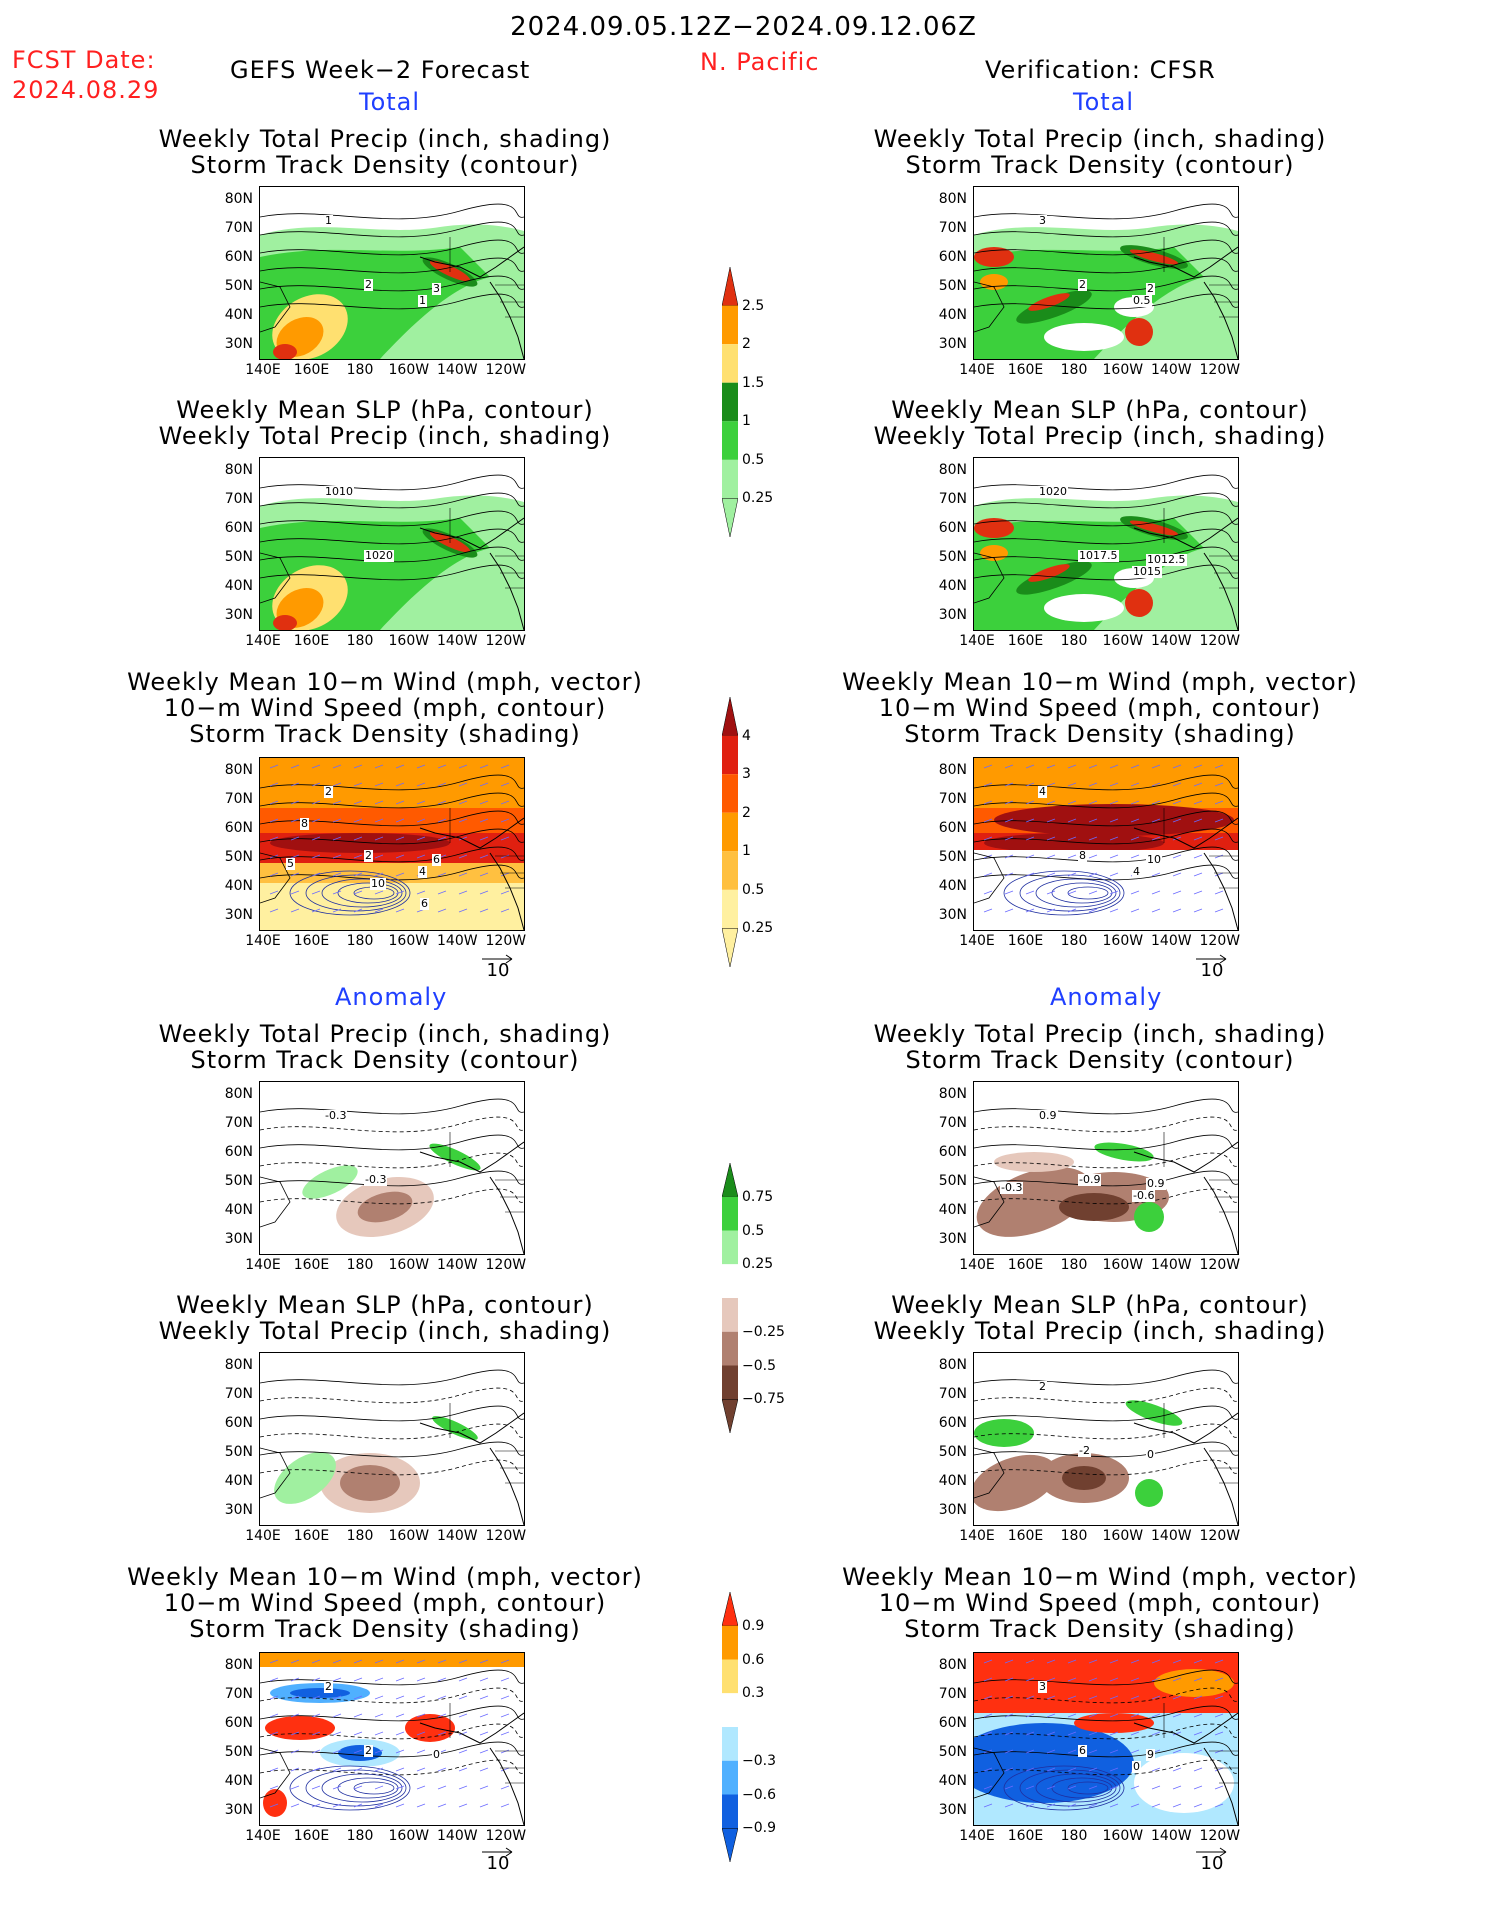 The height and width of the screenshot is (1925, 1487). What do you see at coordinates (746, 735) in the screenshot?
I see `colorbar-tick-label: 4` at bounding box center [746, 735].